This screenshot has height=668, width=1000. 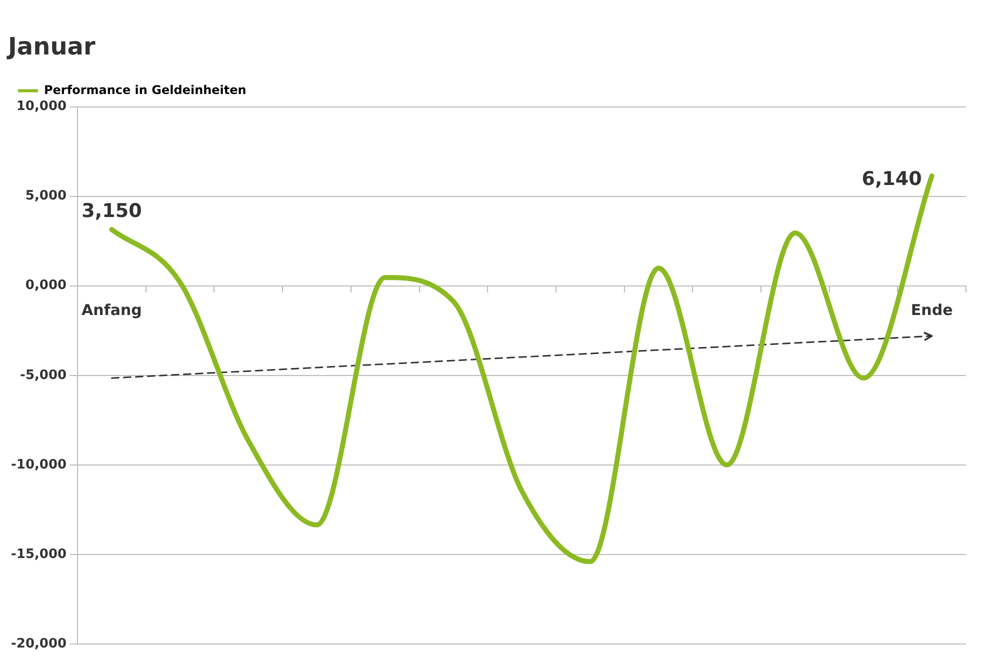 What do you see at coordinates (46, 286) in the screenshot?
I see `y-tick-label: 0,000` at bounding box center [46, 286].